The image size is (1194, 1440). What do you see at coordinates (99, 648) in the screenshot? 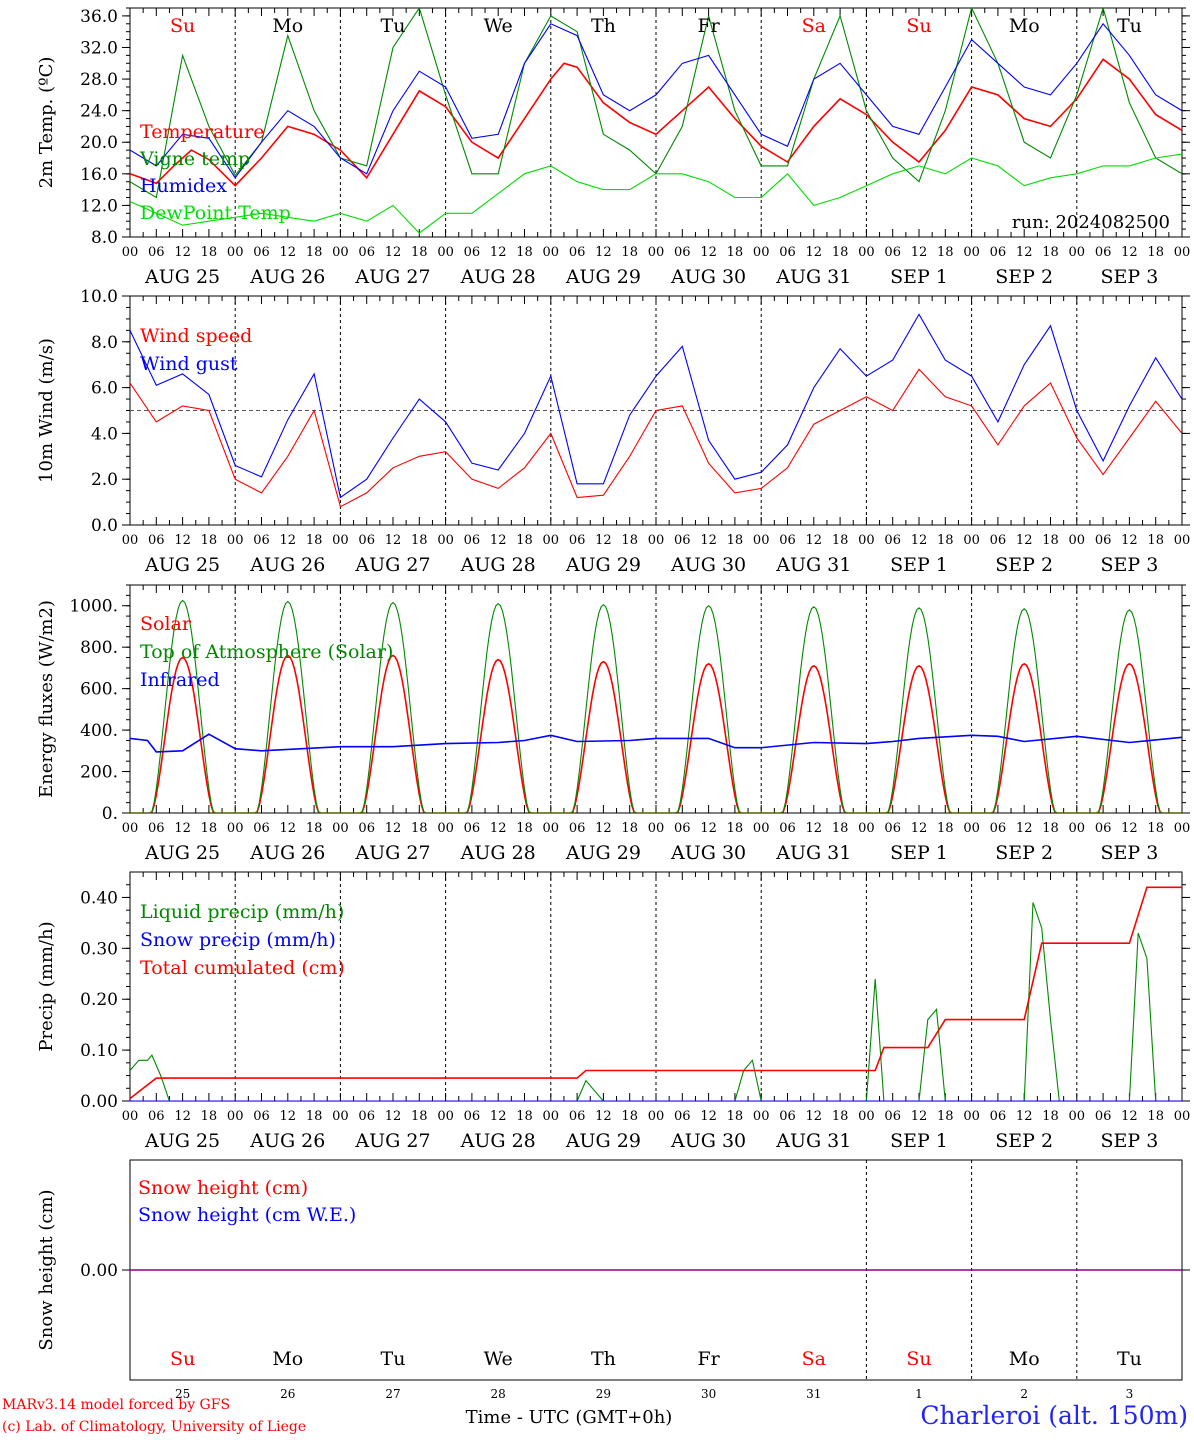
I see `y-tick-label: 800.` at bounding box center [99, 648].